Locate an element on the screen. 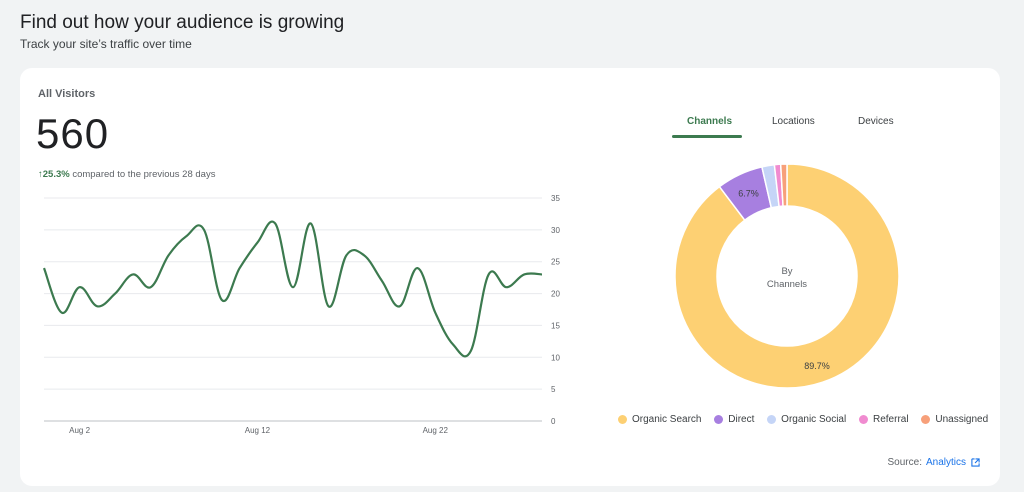 Image resolution: width=1024 pixels, height=492 pixels. source-link: Analytics is located at coordinates (945, 462).